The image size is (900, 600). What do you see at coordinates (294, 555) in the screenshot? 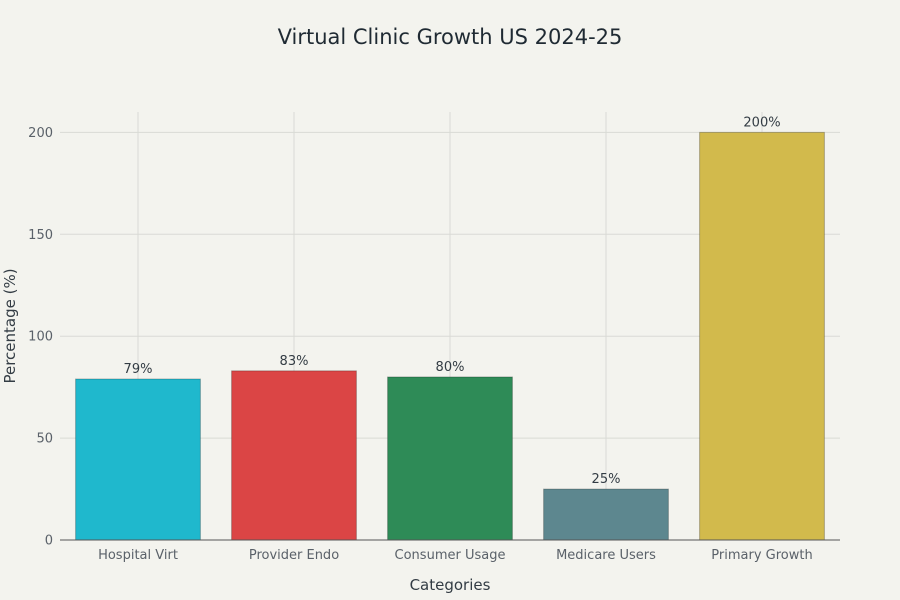
I see `x-tick-label: Provider Endo` at bounding box center [294, 555].